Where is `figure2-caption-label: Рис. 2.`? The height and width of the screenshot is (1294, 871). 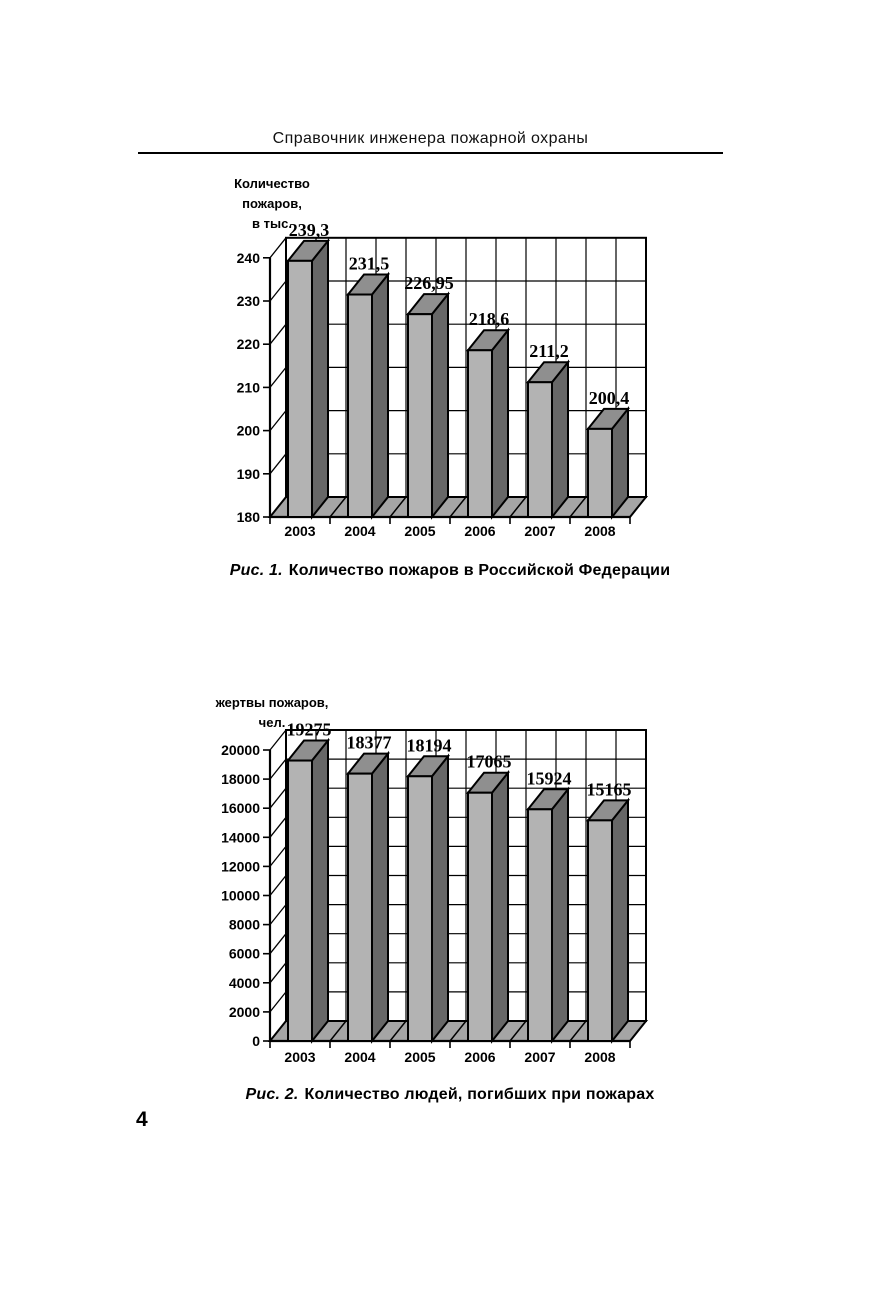
figure2-caption-label: Рис. 2. is located at coordinates (272, 1094).